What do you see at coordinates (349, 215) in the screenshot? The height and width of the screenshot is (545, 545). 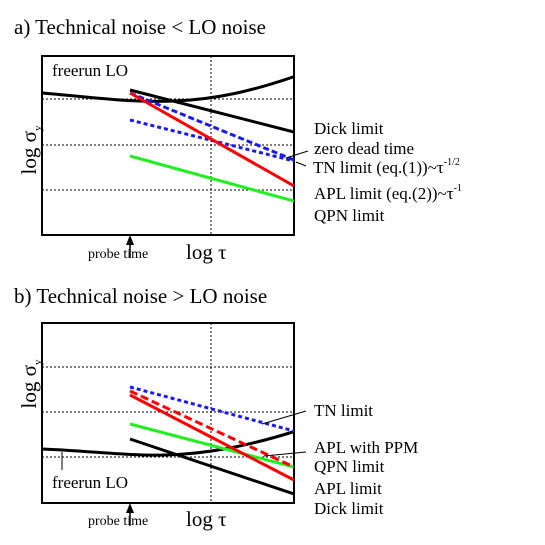 I see `panel-a-qpn-label: QPN limit` at bounding box center [349, 215].